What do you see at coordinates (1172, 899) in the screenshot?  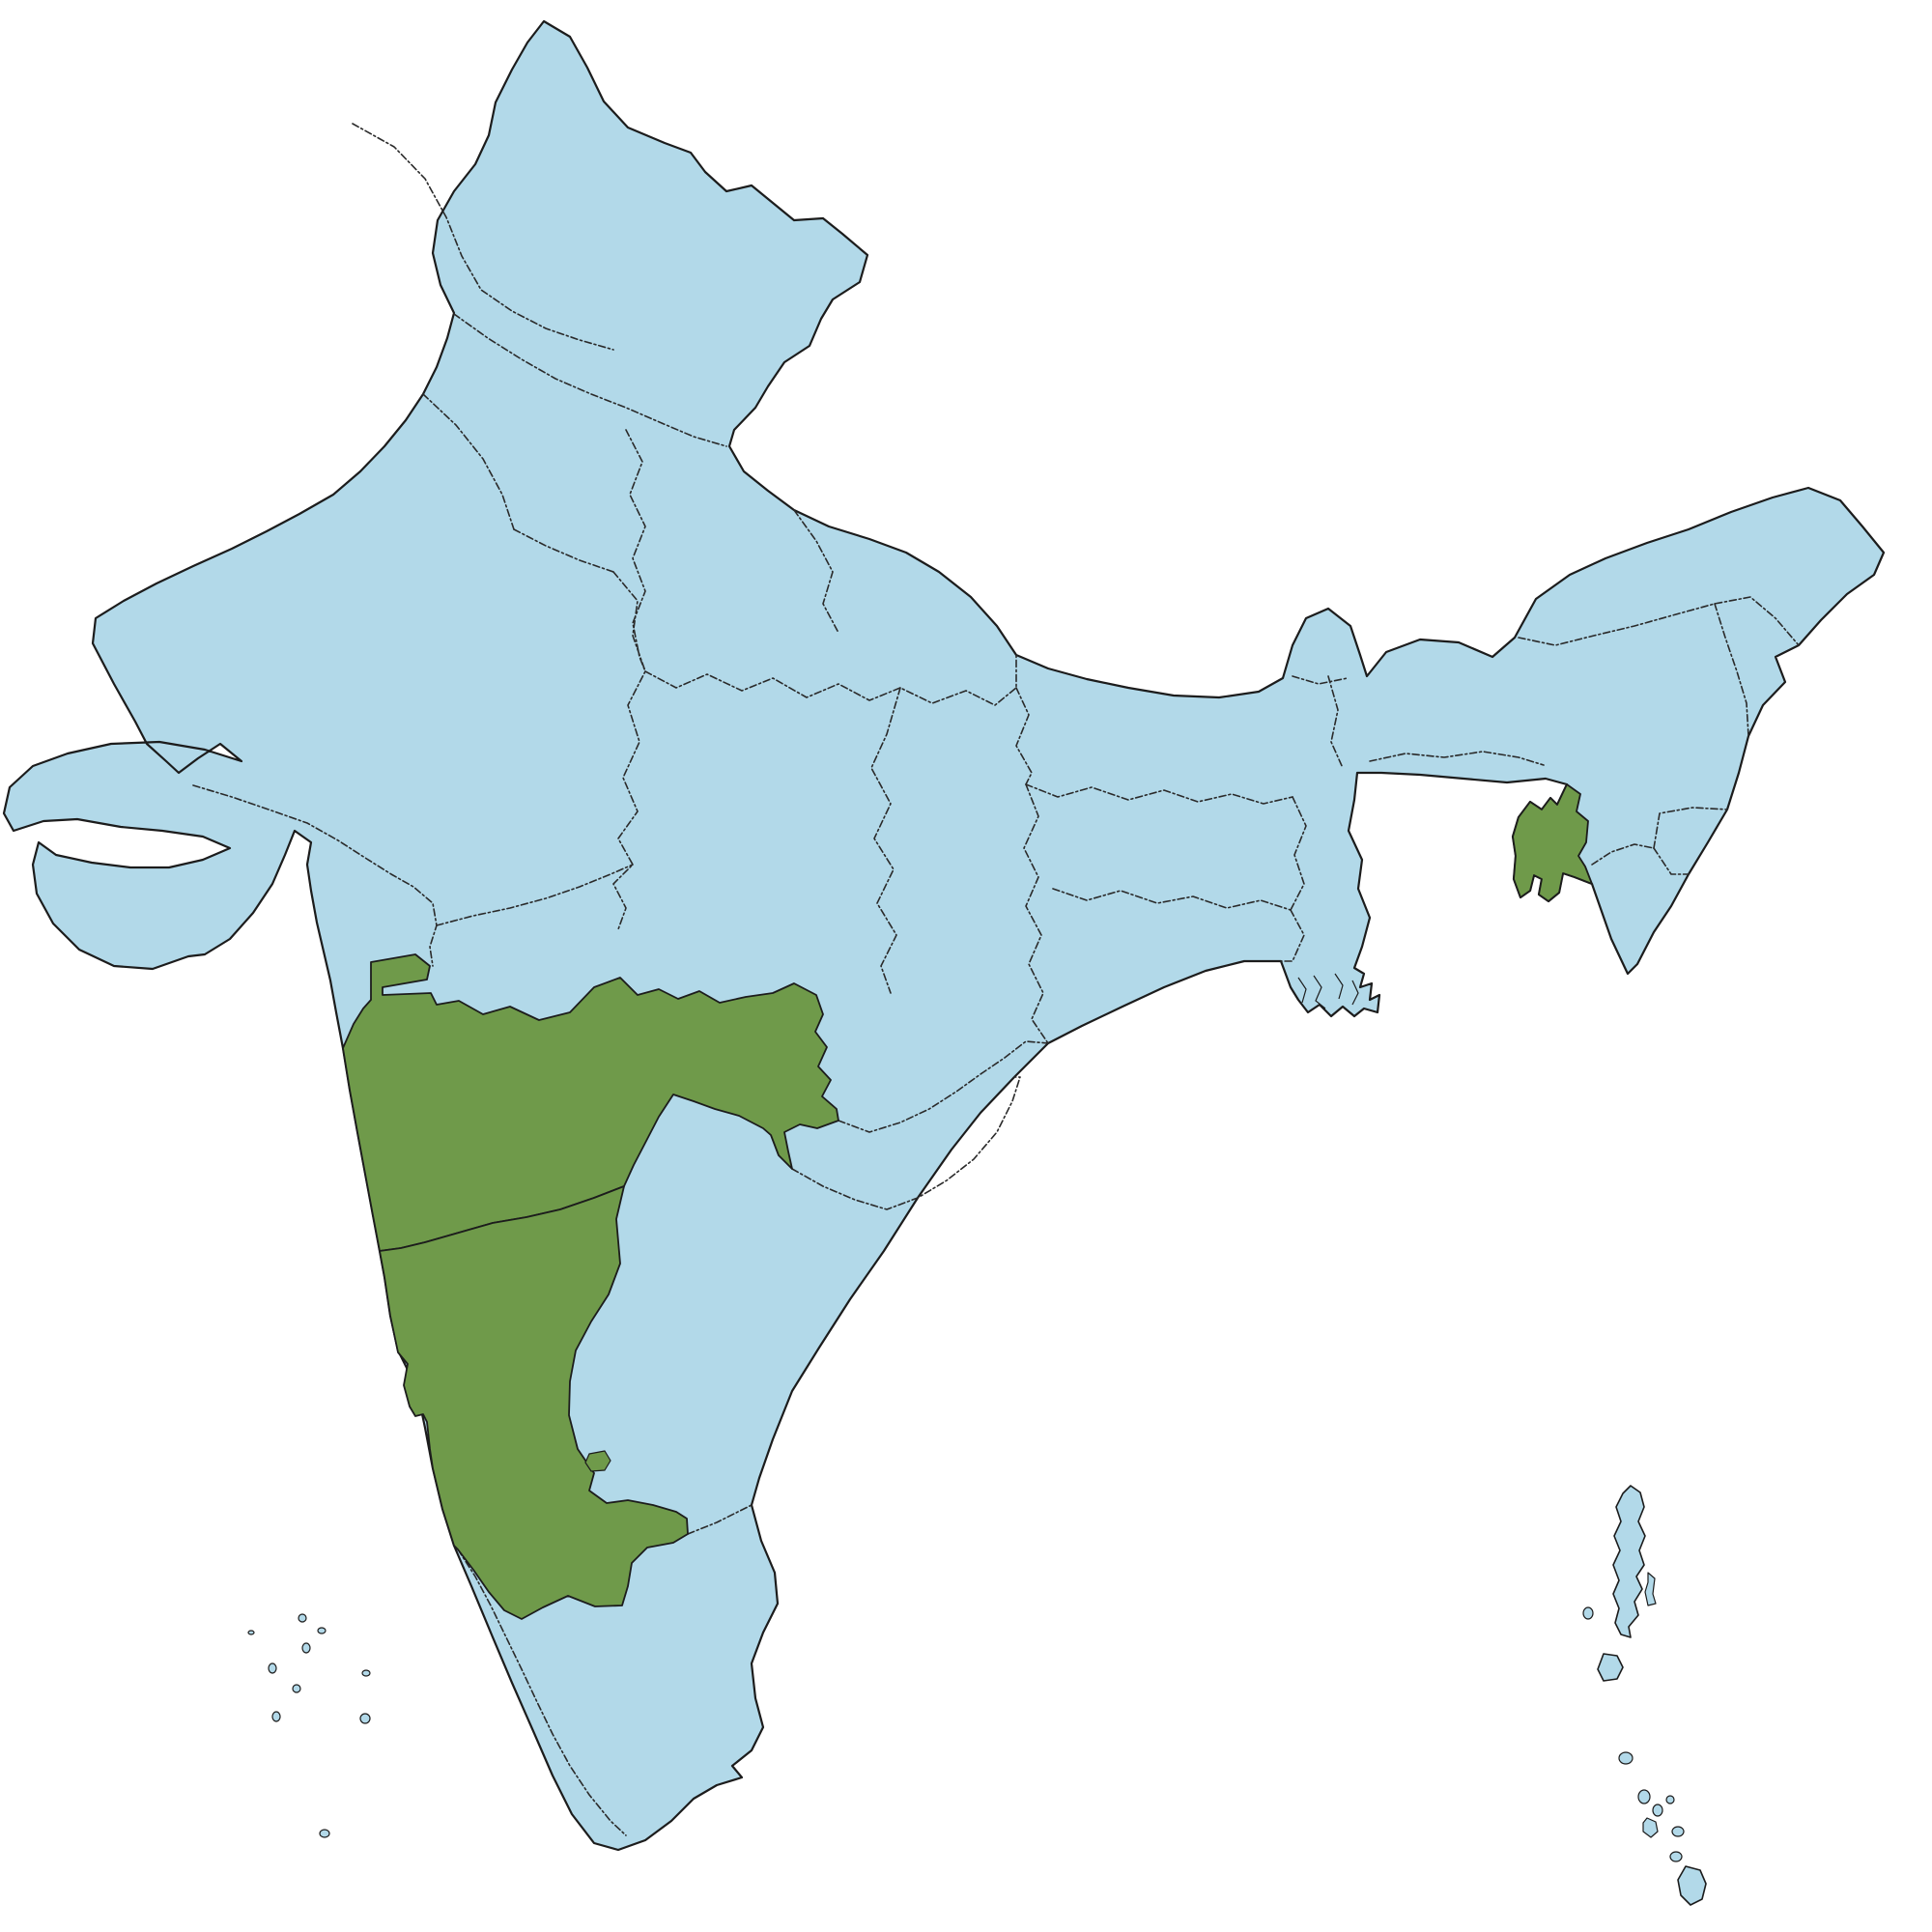 I see `border-jharkhand-odisha` at bounding box center [1172, 899].